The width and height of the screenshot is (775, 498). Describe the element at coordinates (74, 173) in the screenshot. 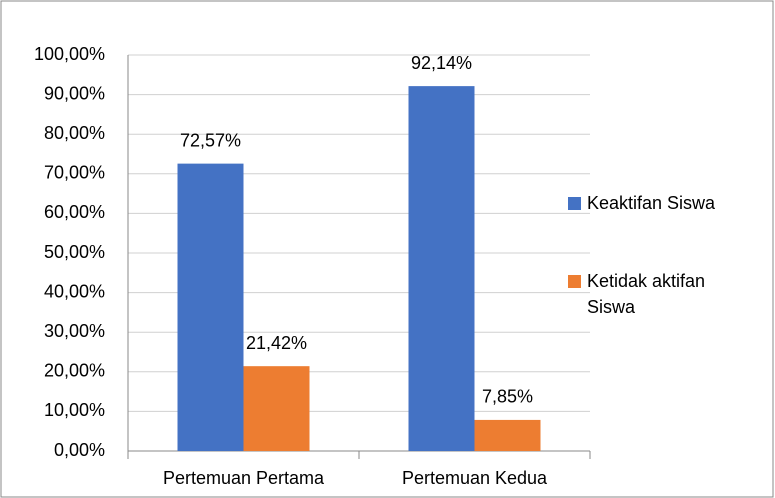

I see `y-tick-label: 70,00%` at that location.